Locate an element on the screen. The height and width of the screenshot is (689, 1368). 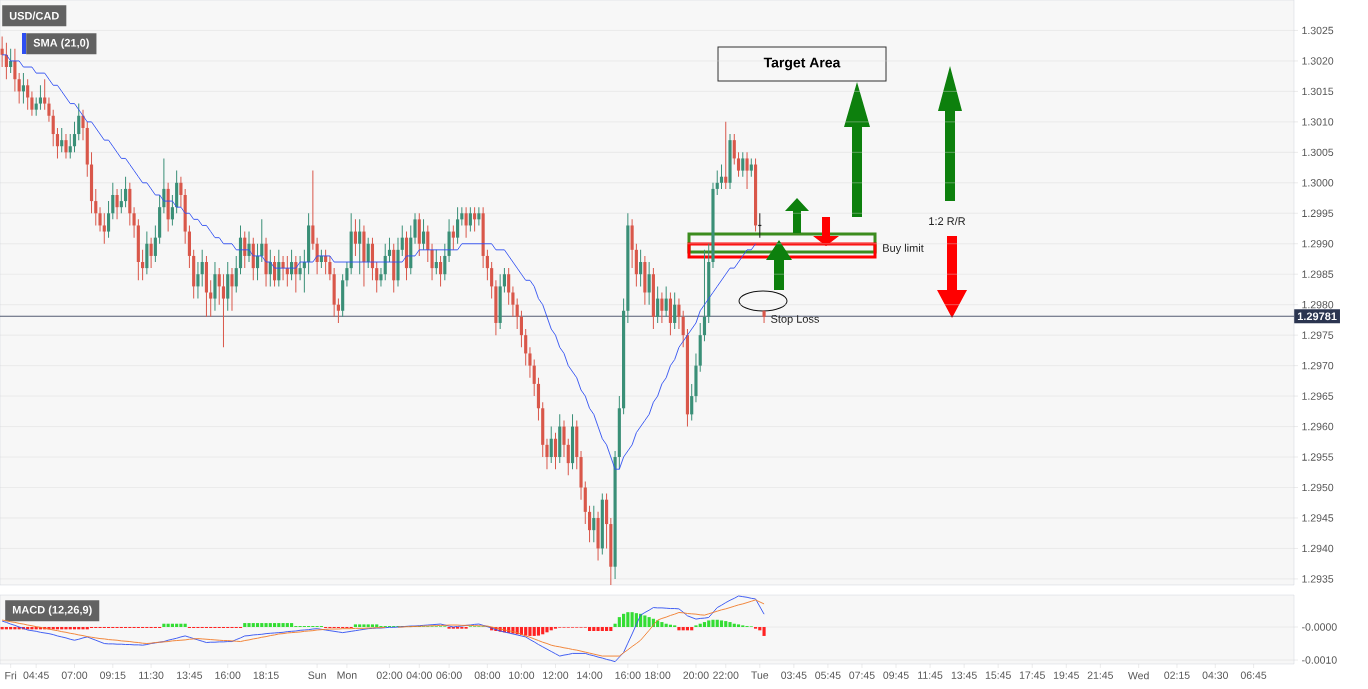
y-tick-label: 1.2955 is located at coordinates (1318, 457).